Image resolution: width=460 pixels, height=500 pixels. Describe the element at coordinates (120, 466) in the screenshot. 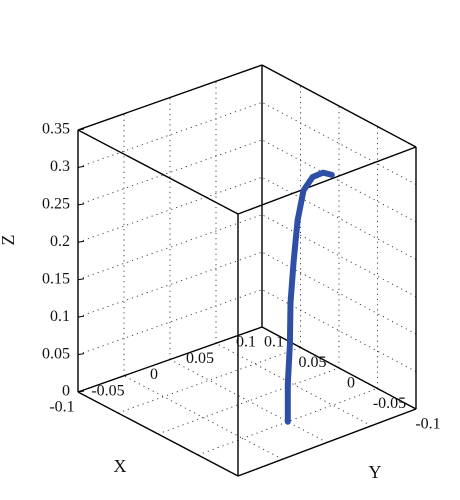

I see `x-axis-label: X` at that location.